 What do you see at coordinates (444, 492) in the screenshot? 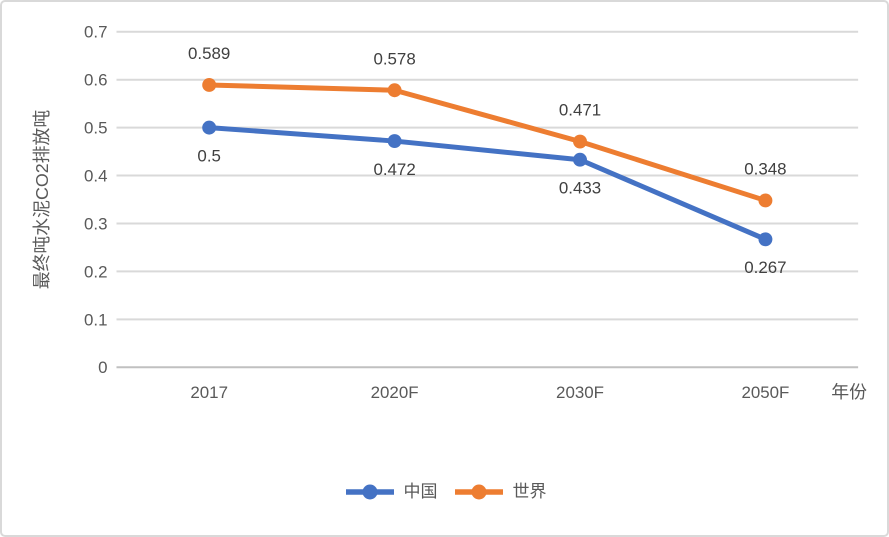
I see `legend: 中国 世界` at bounding box center [444, 492].